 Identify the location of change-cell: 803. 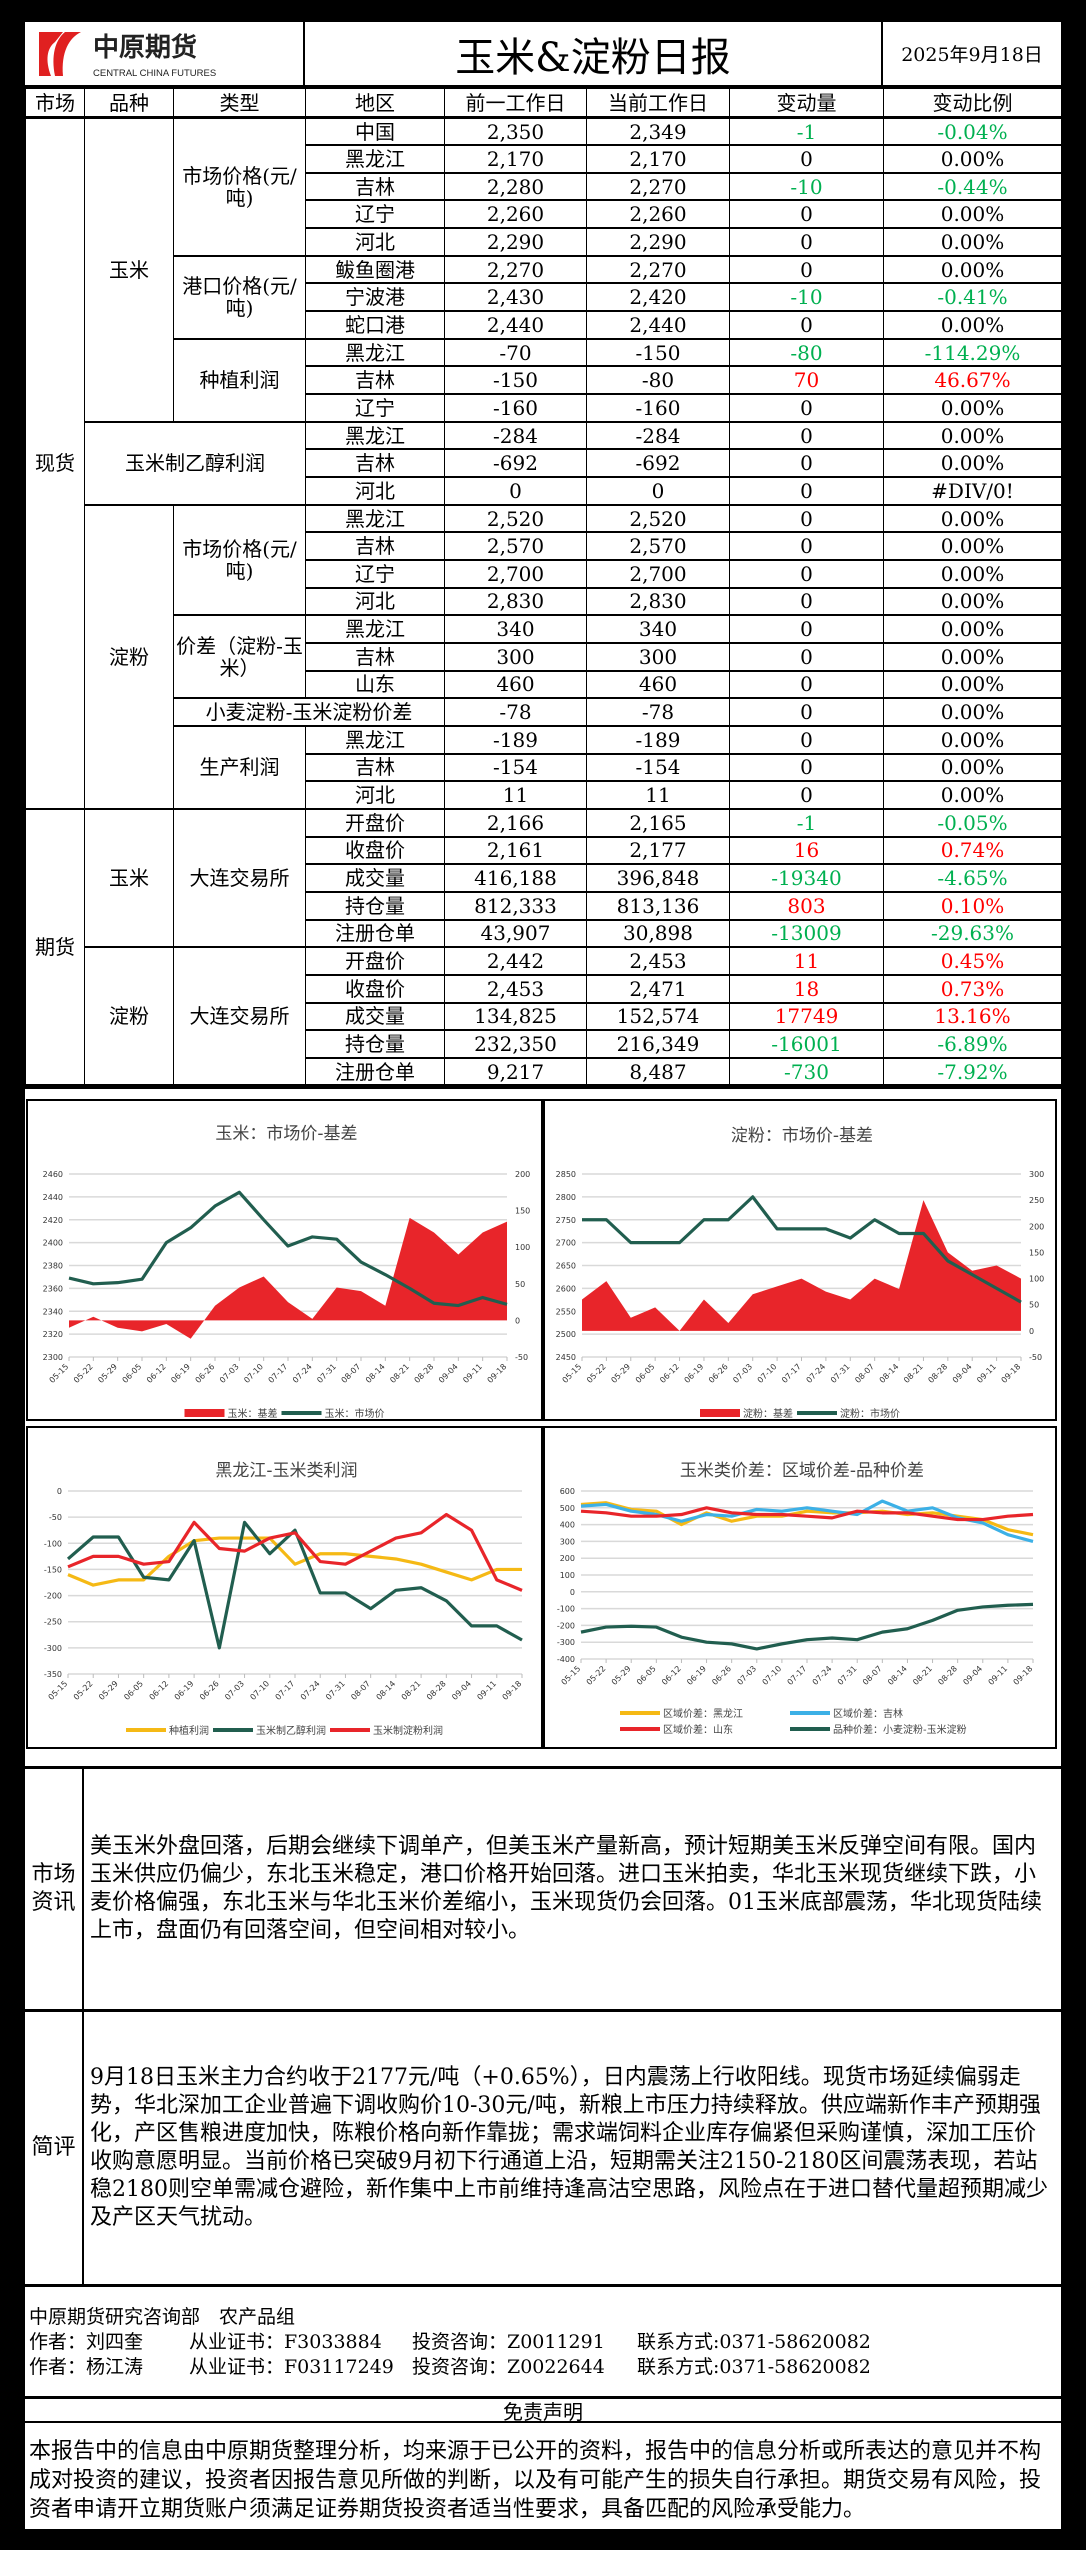
(806, 906).